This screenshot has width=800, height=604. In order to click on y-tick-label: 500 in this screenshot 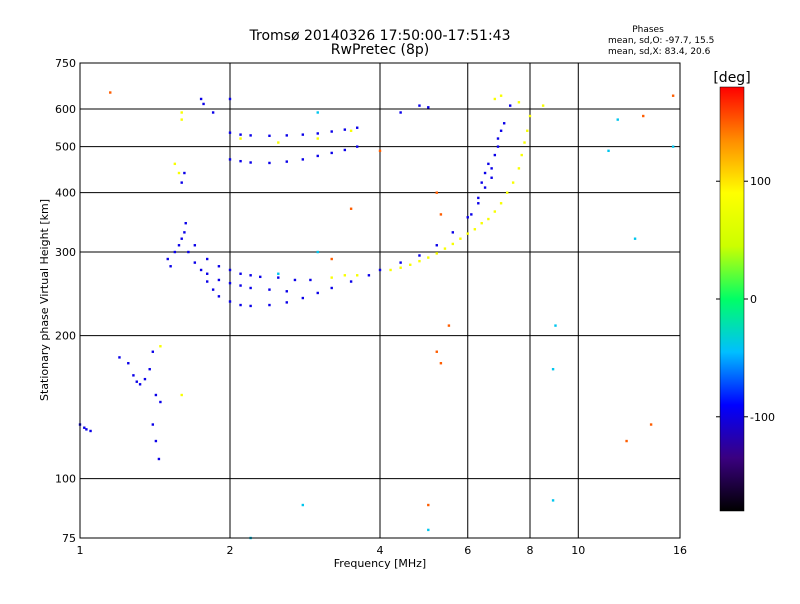, I will do `click(65, 147)`.